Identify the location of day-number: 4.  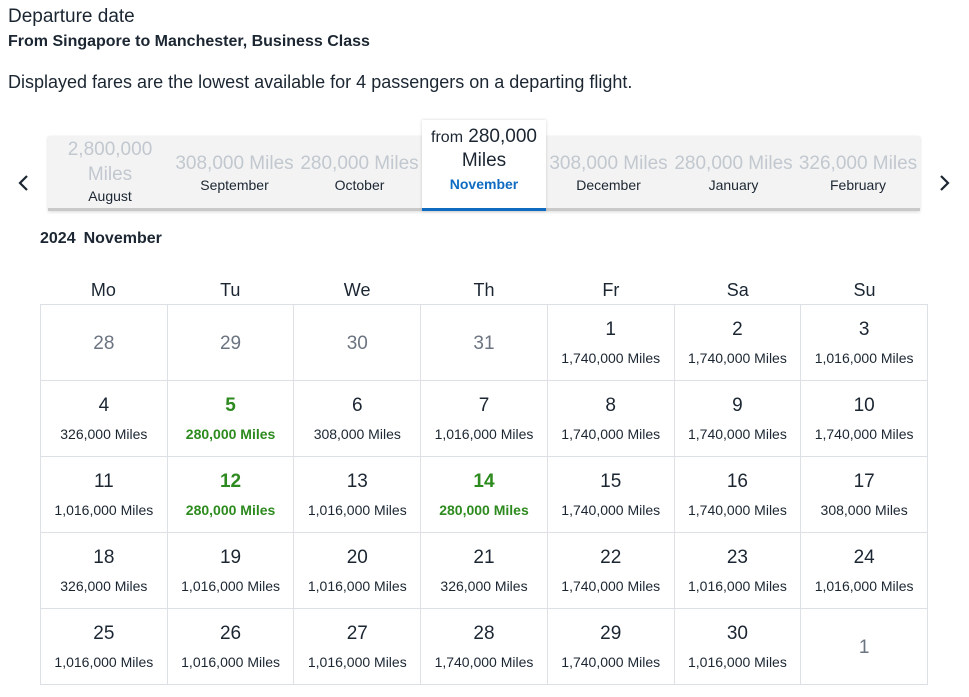
(104, 405).